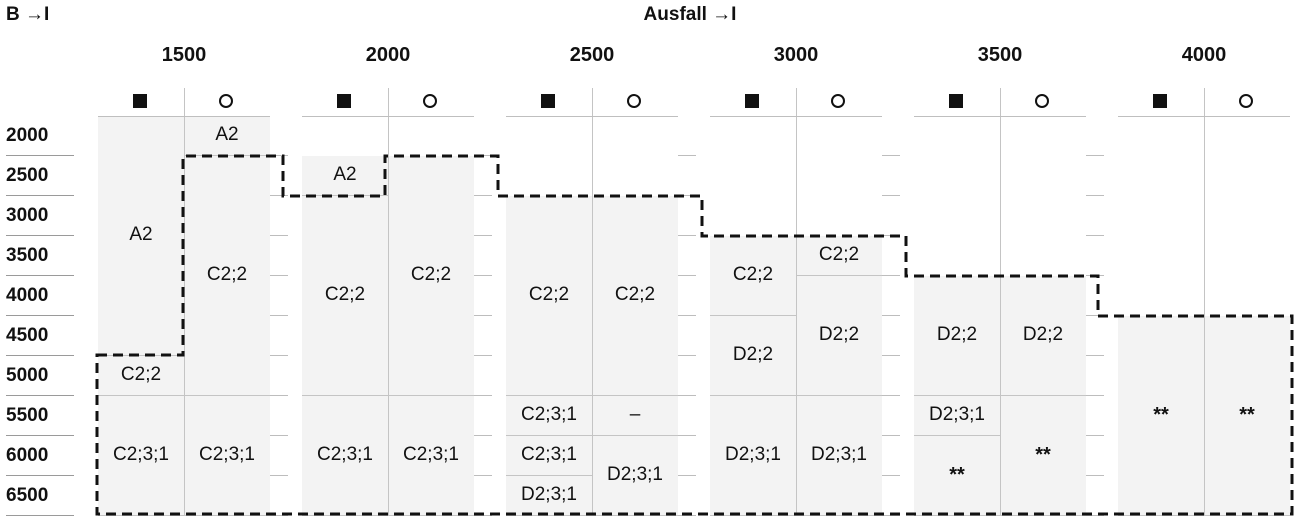 This screenshot has width=1295, height=516. I want to click on row-label-2000: 2000, so click(27, 135).